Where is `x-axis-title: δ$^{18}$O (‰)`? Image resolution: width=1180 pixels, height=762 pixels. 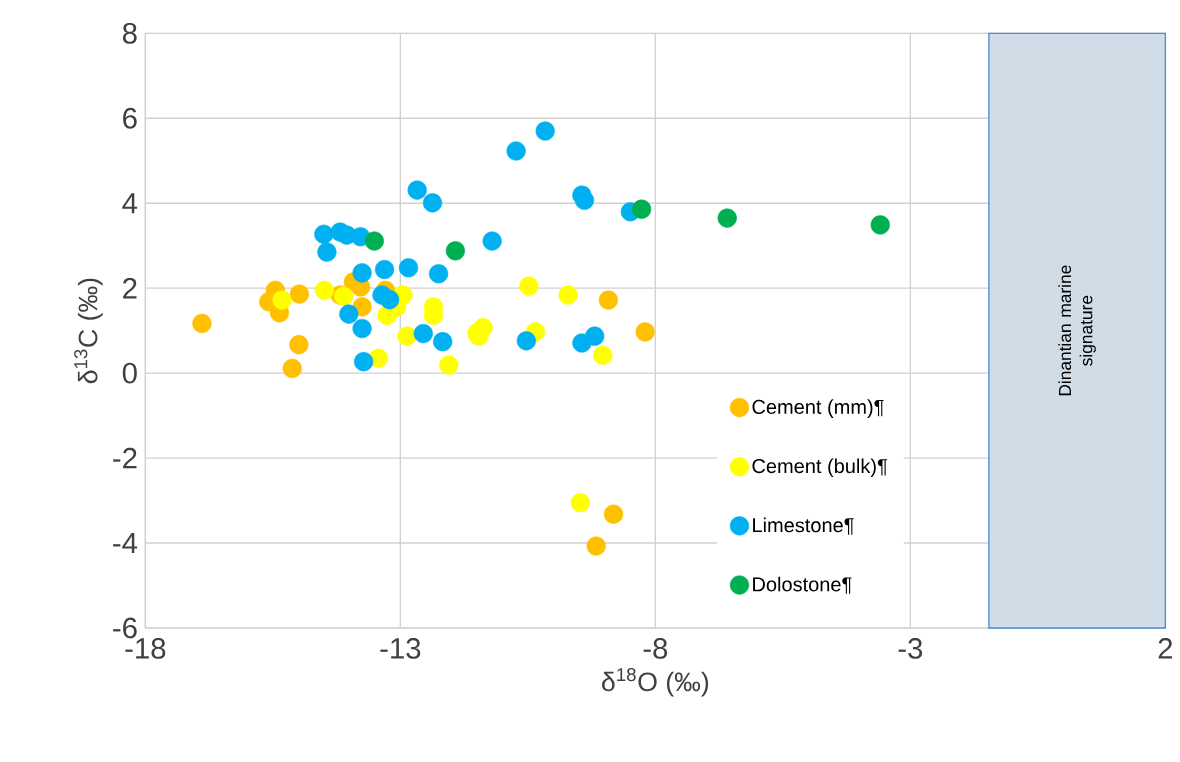 x-axis-title: δ$^{18}$O (‰) is located at coordinates (655, 682).